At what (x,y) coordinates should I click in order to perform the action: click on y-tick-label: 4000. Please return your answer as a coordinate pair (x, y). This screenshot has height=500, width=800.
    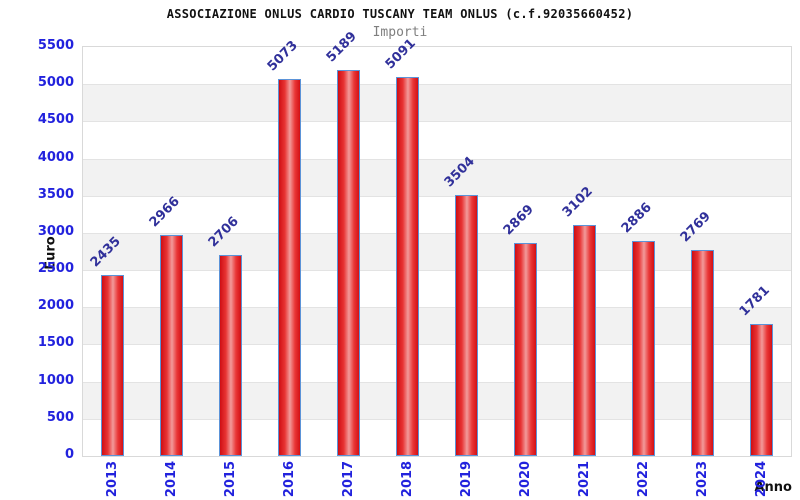
    Looking at the image, I should click on (55, 157).